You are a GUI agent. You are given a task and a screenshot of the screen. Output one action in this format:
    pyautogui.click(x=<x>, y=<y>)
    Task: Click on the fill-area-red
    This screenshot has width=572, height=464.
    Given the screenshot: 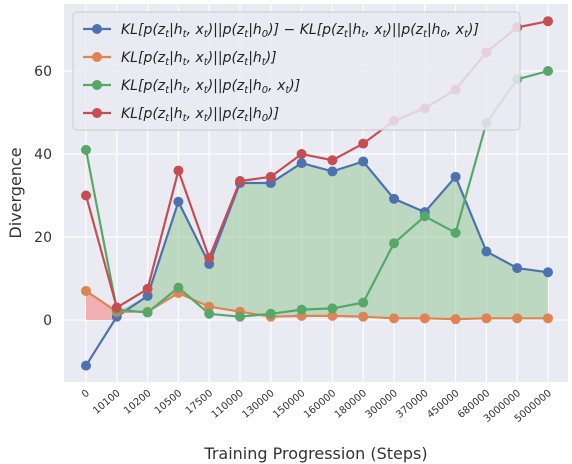 What is the action you would take?
    pyautogui.click(x=101, y=305)
    